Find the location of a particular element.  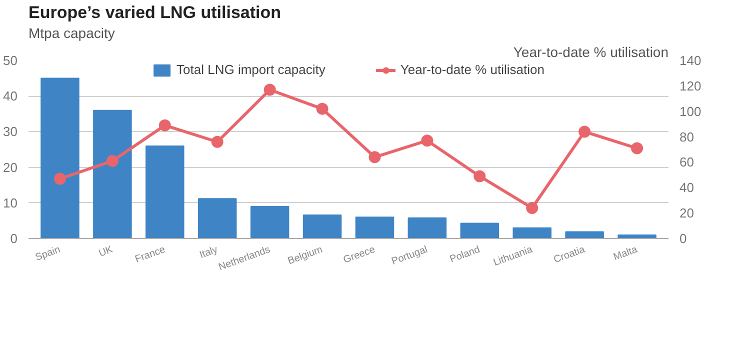

y-tick-label: 40 is located at coordinates (10, 96).